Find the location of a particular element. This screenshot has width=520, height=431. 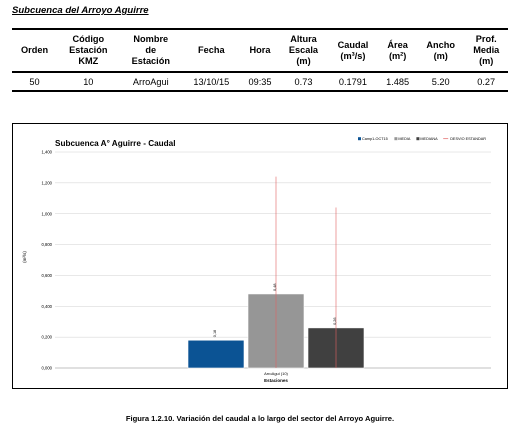

x-axis-label: Estaciones is located at coordinates (276, 380).